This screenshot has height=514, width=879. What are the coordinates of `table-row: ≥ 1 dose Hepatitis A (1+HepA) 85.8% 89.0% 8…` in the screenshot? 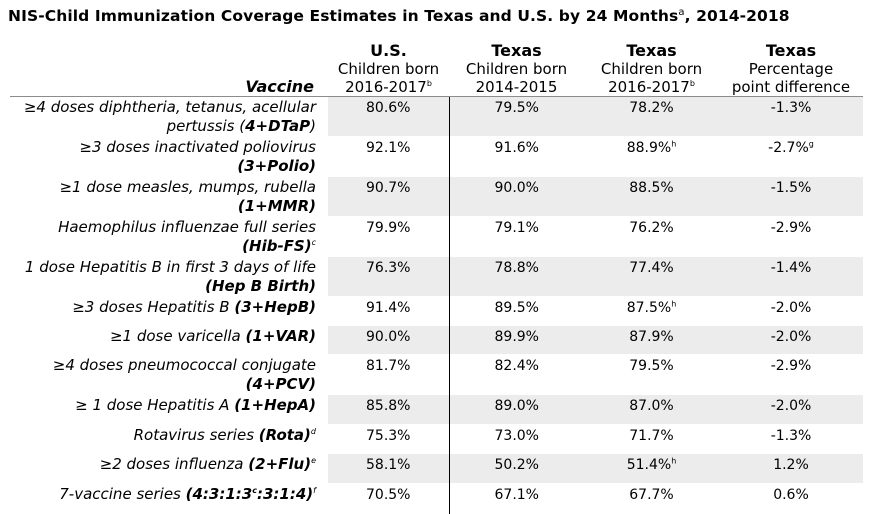 It's located at (436, 409).